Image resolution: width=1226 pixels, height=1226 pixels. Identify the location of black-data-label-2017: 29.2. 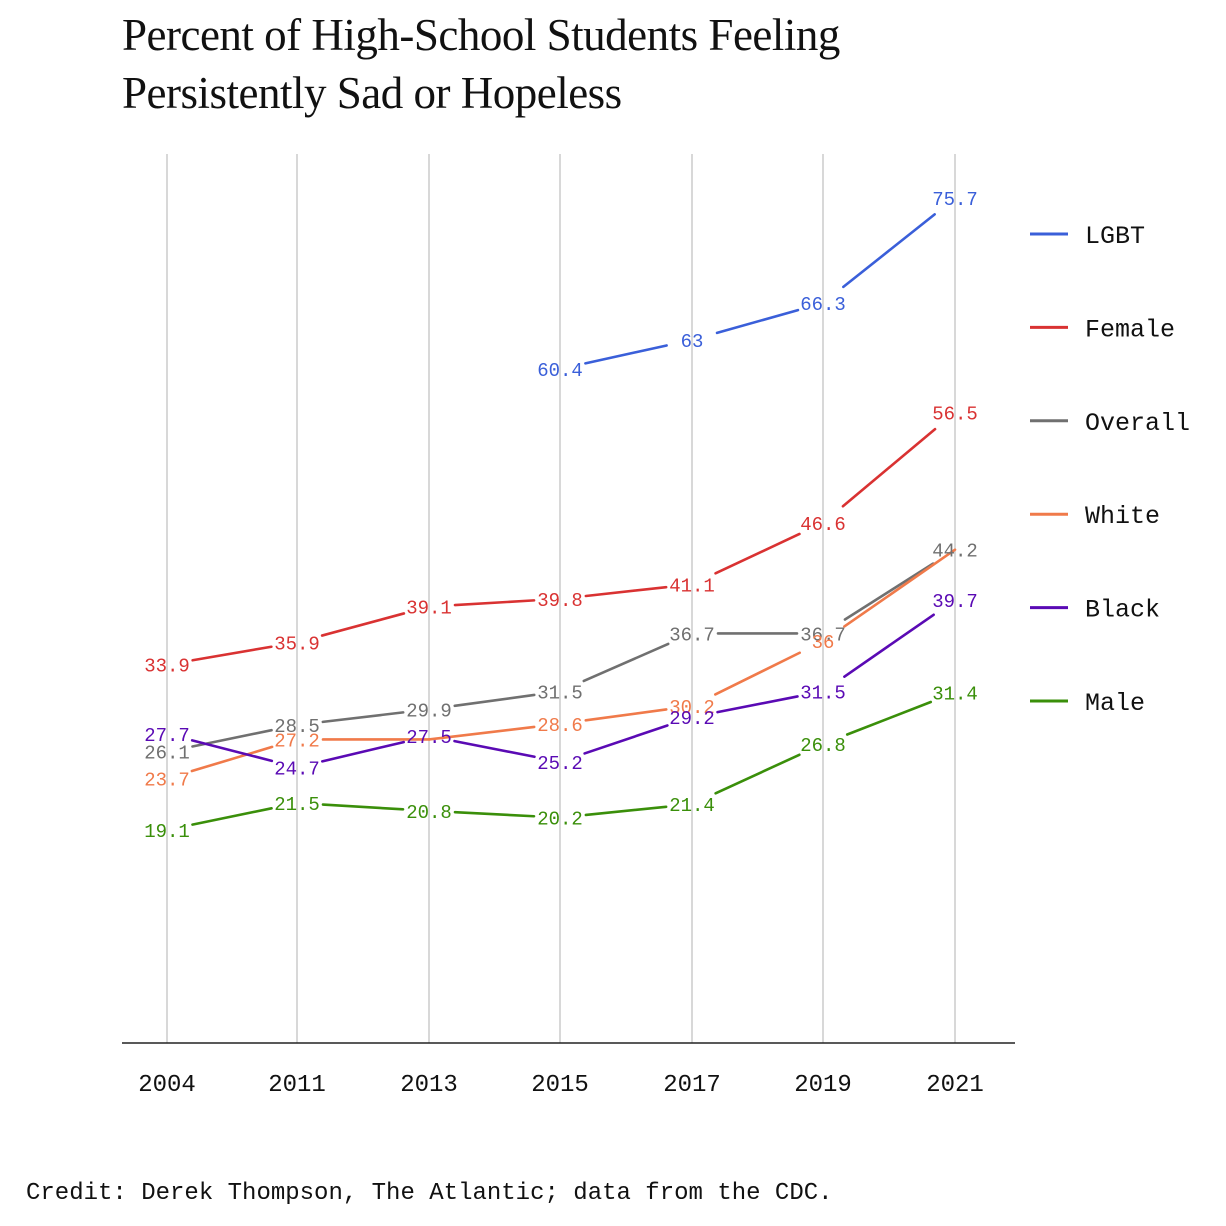
(692, 719).